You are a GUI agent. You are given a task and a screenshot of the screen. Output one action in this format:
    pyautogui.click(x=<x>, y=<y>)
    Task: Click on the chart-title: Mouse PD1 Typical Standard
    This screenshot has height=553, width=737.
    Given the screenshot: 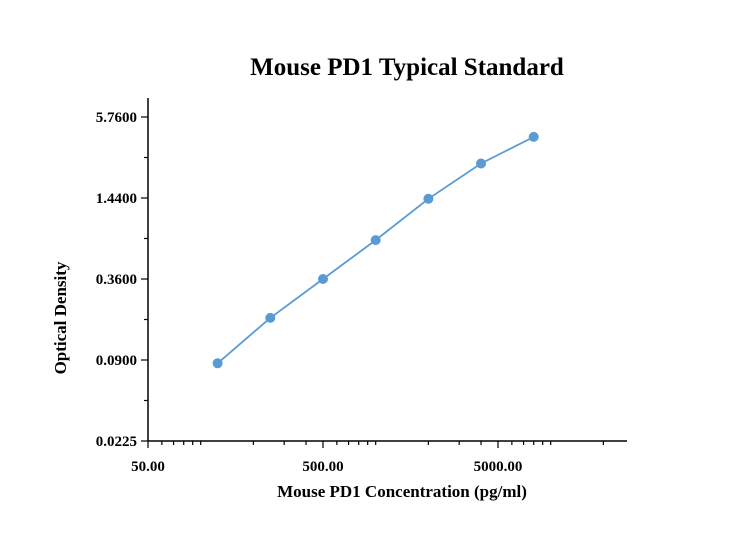 What is the action you would take?
    pyautogui.click(x=407, y=67)
    